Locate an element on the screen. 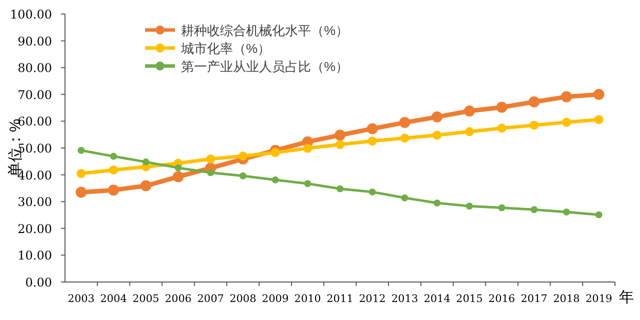 The height and width of the screenshot is (320, 640). y-tick-label: 0.00 is located at coordinates (38, 283).